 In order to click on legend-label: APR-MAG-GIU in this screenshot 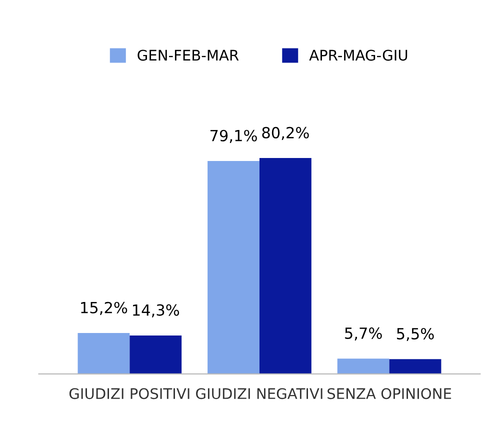, I will do `click(358, 55)`.